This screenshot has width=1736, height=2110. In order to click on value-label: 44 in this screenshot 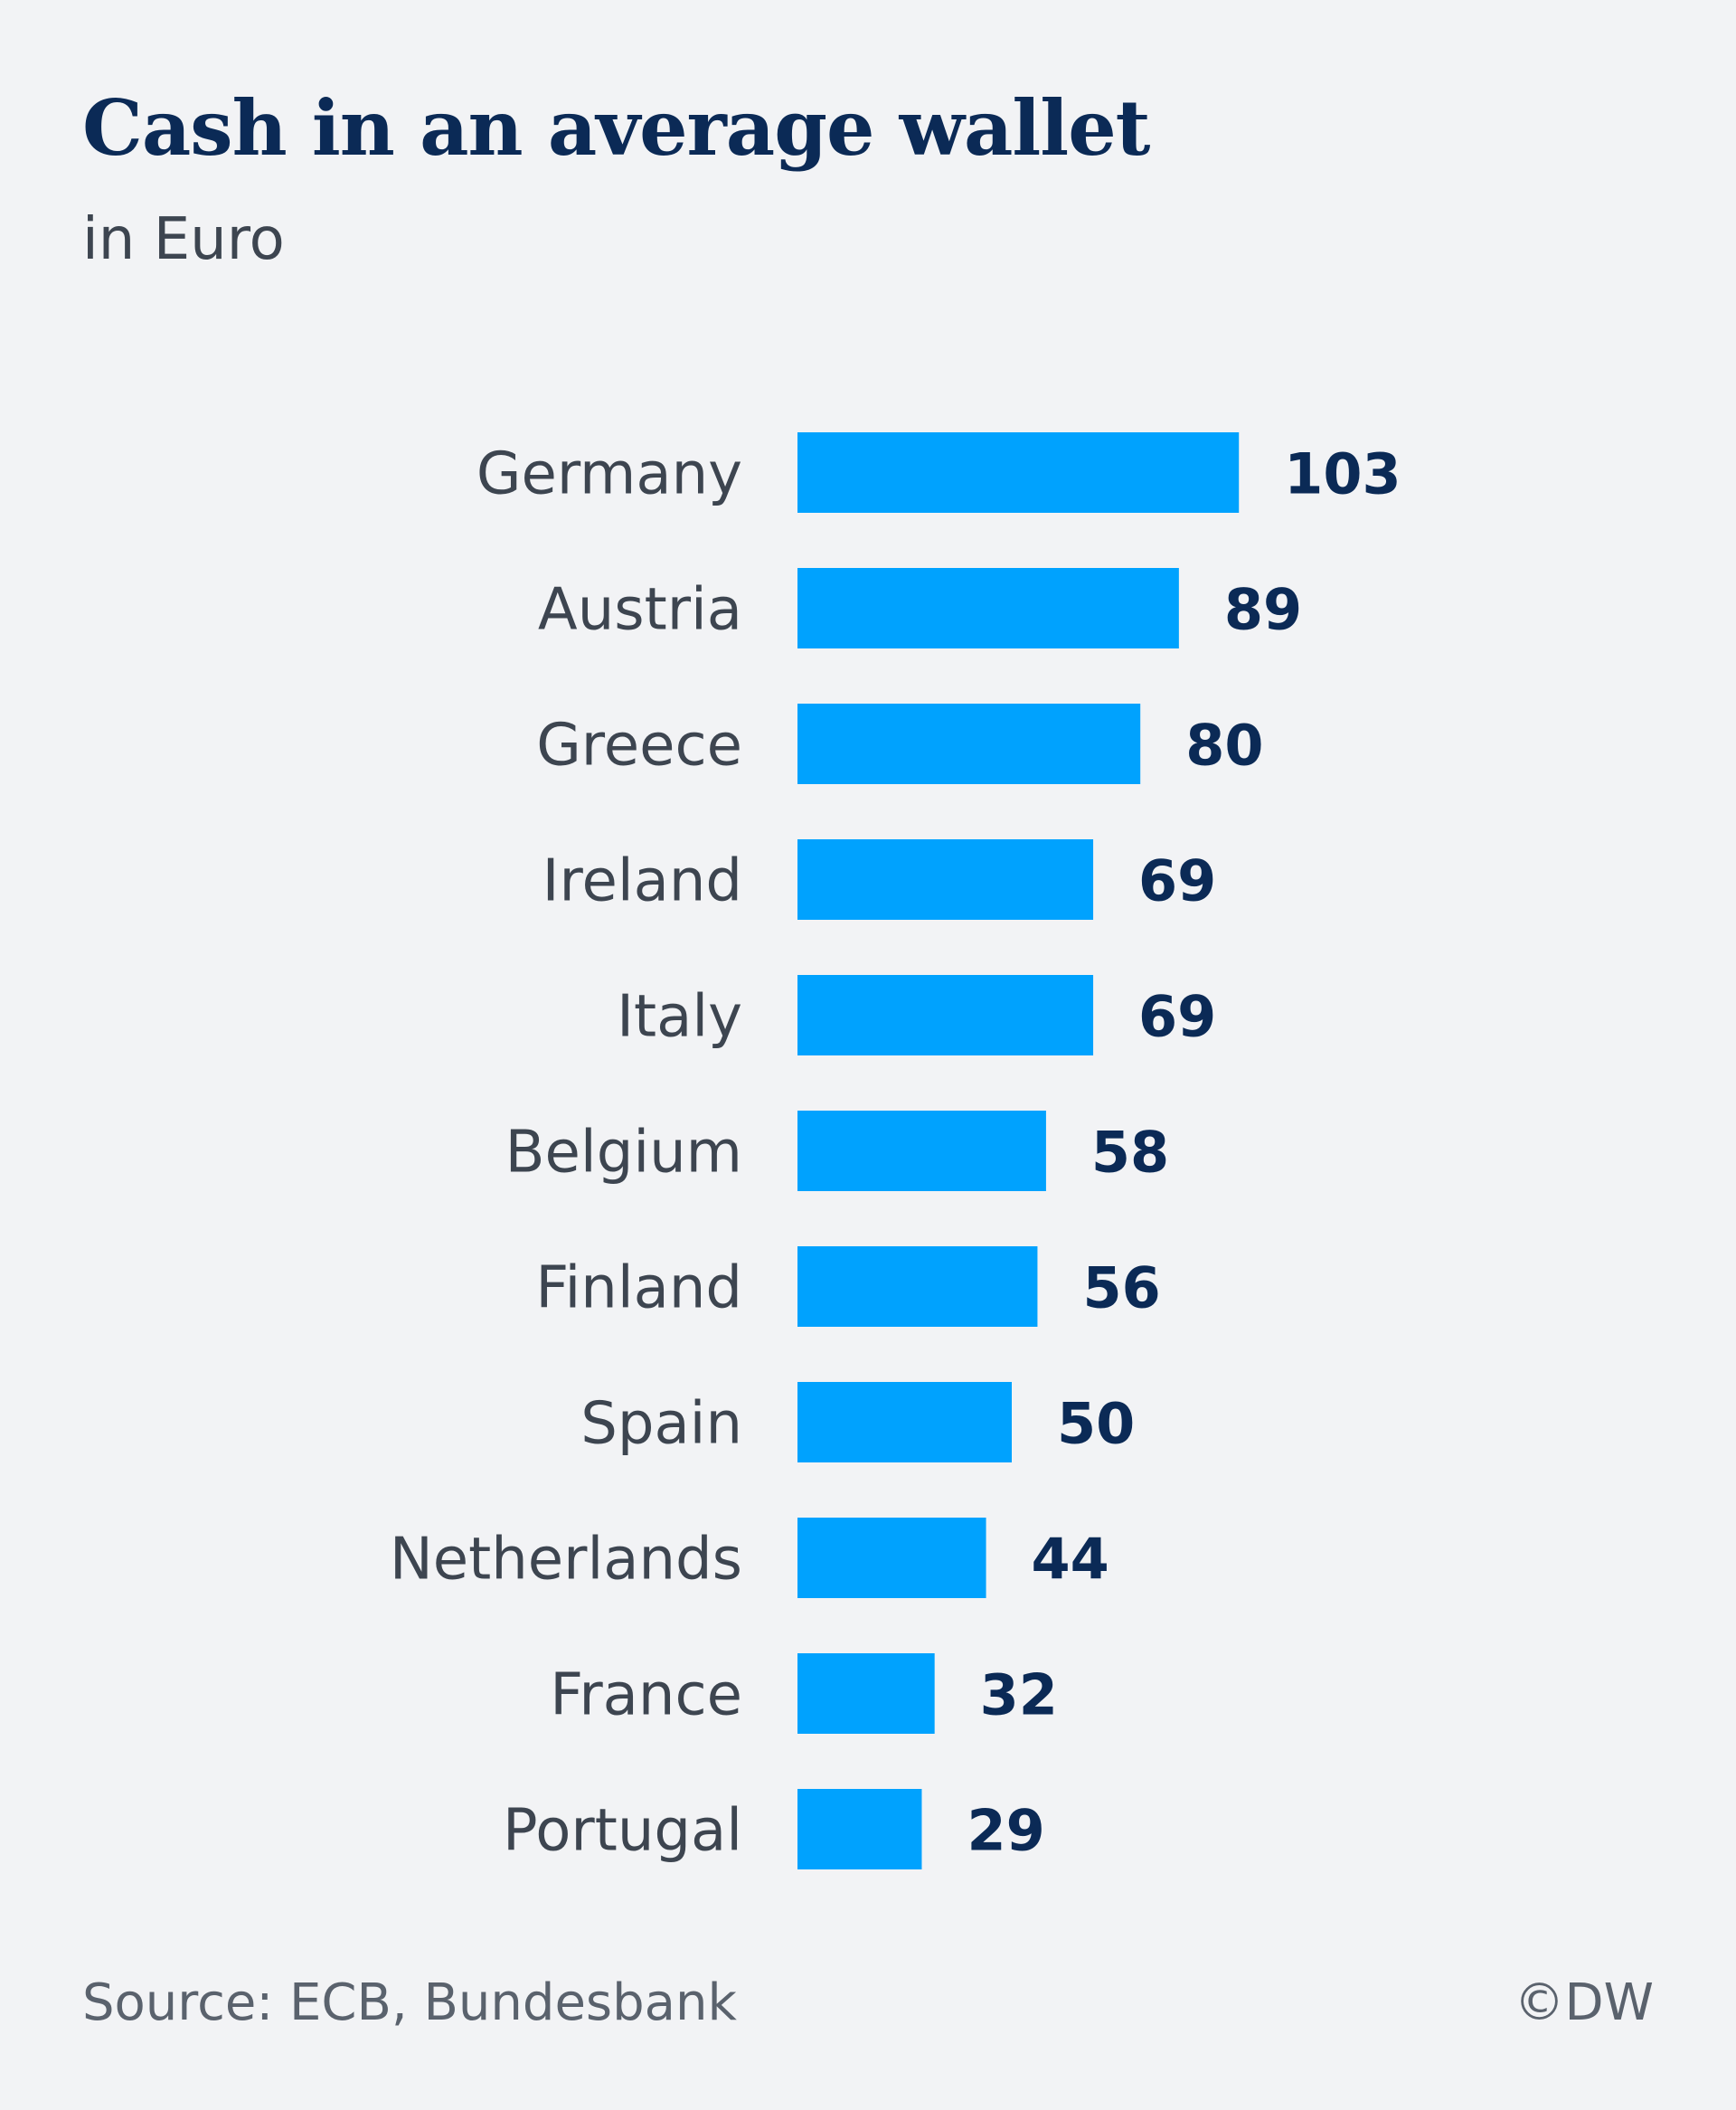, I will do `click(1070, 1560)`.